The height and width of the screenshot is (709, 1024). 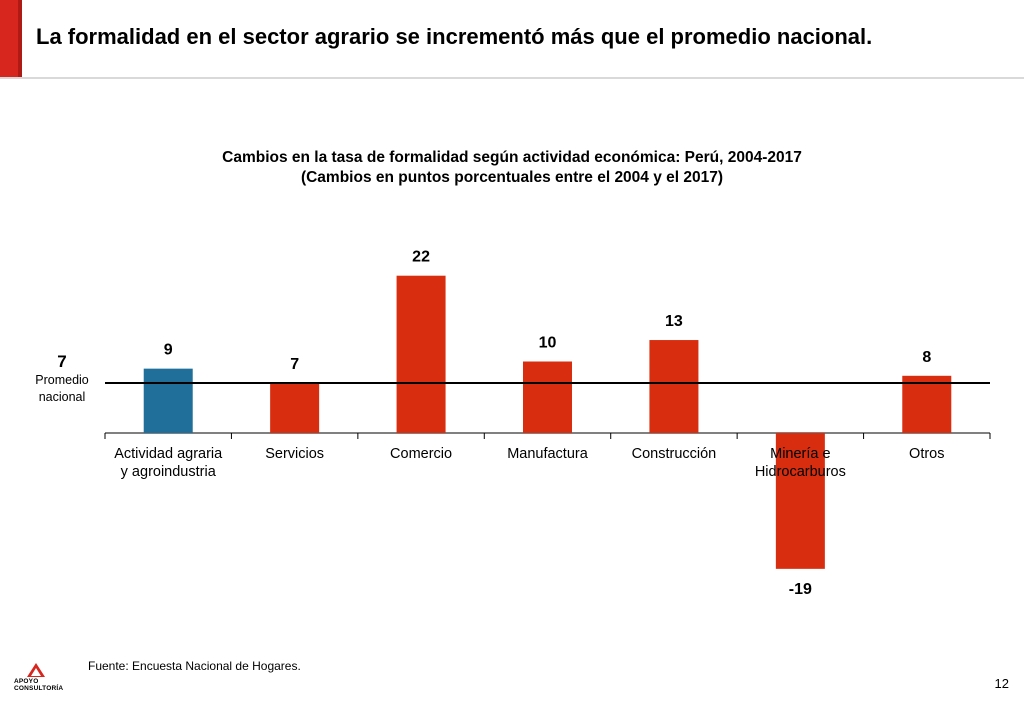 I want to click on source-note: Fuente: Encuesta Nacional de Hogares., so click(x=194, y=666).